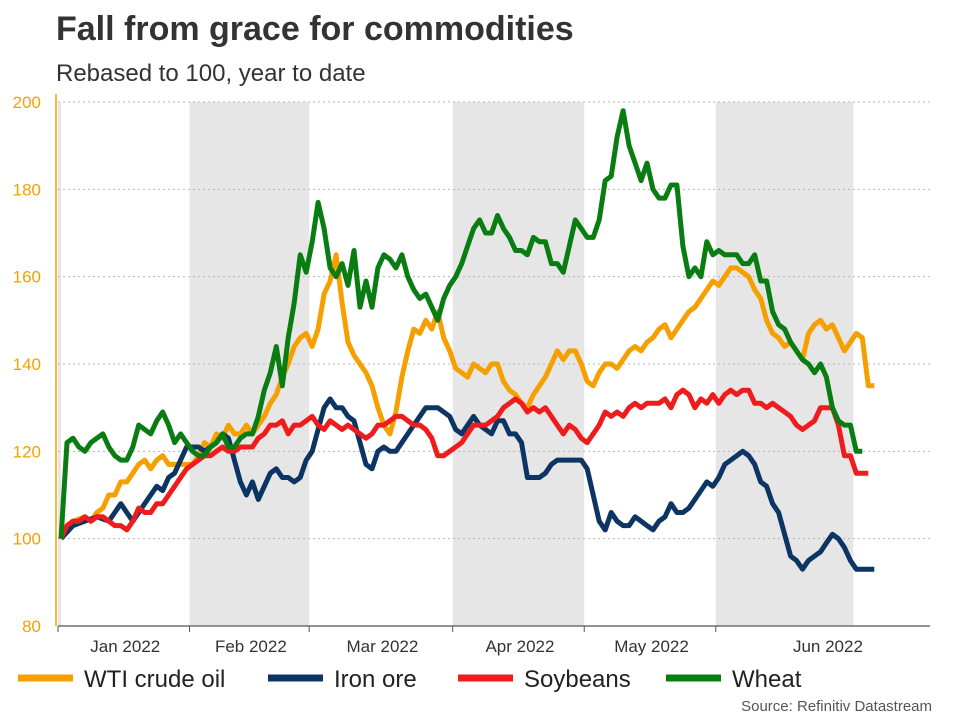  What do you see at coordinates (27, 189) in the screenshot?
I see `y-tick-label: 180` at bounding box center [27, 189].